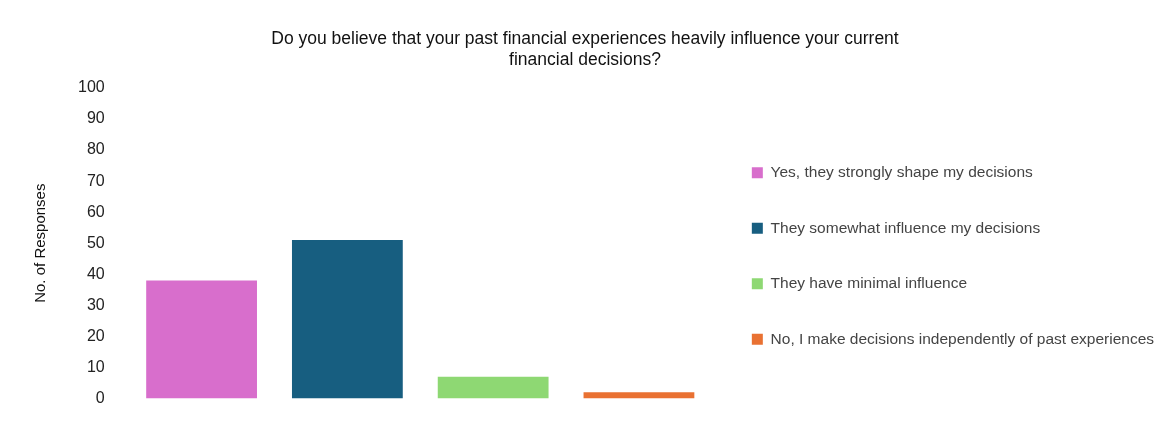  What do you see at coordinates (95, 180) in the screenshot?
I see `y-tick-label: 70` at bounding box center [95, 180].